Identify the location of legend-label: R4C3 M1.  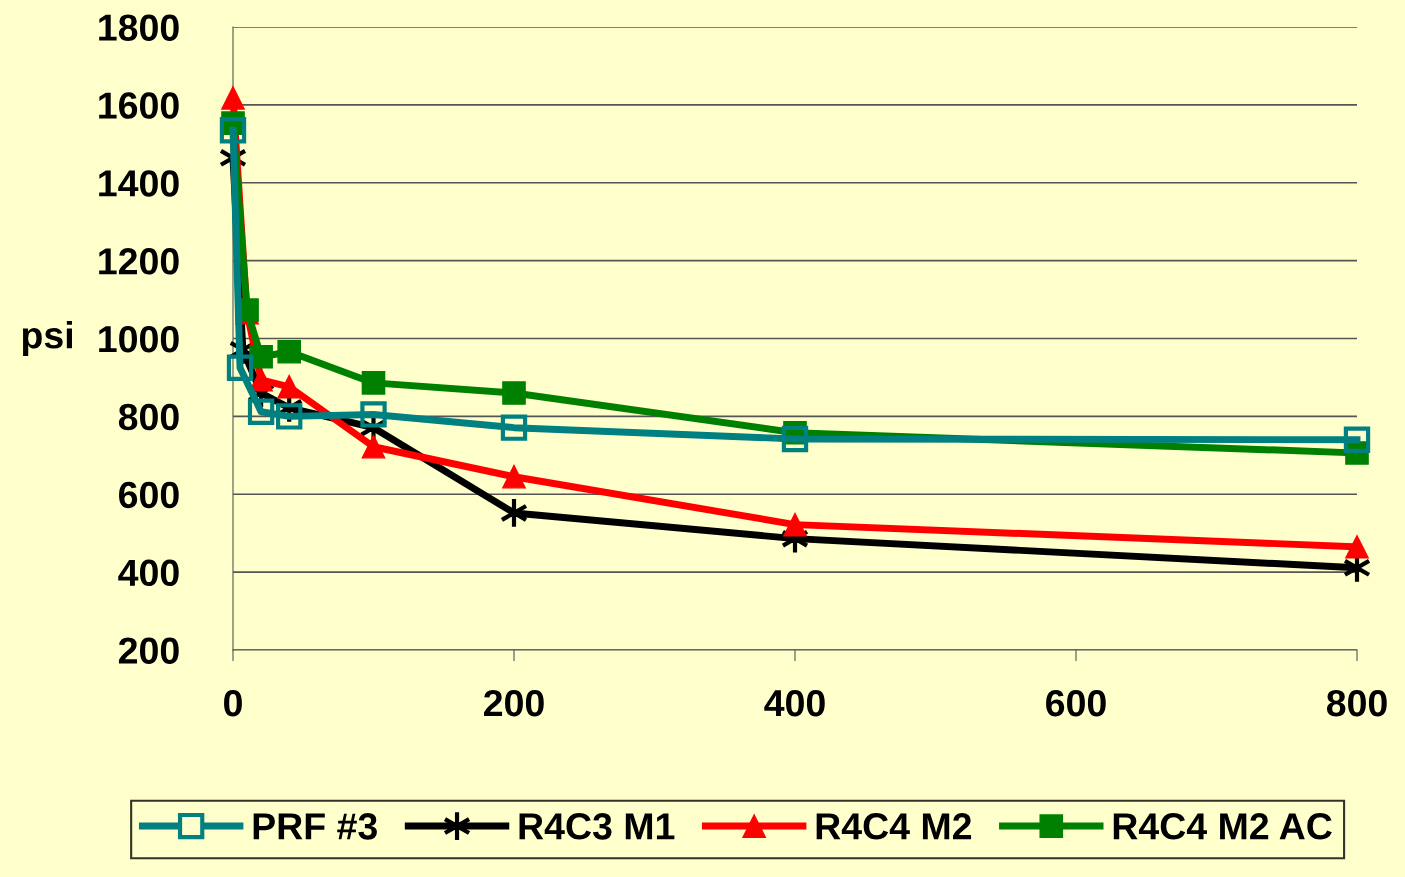
(597, 826).